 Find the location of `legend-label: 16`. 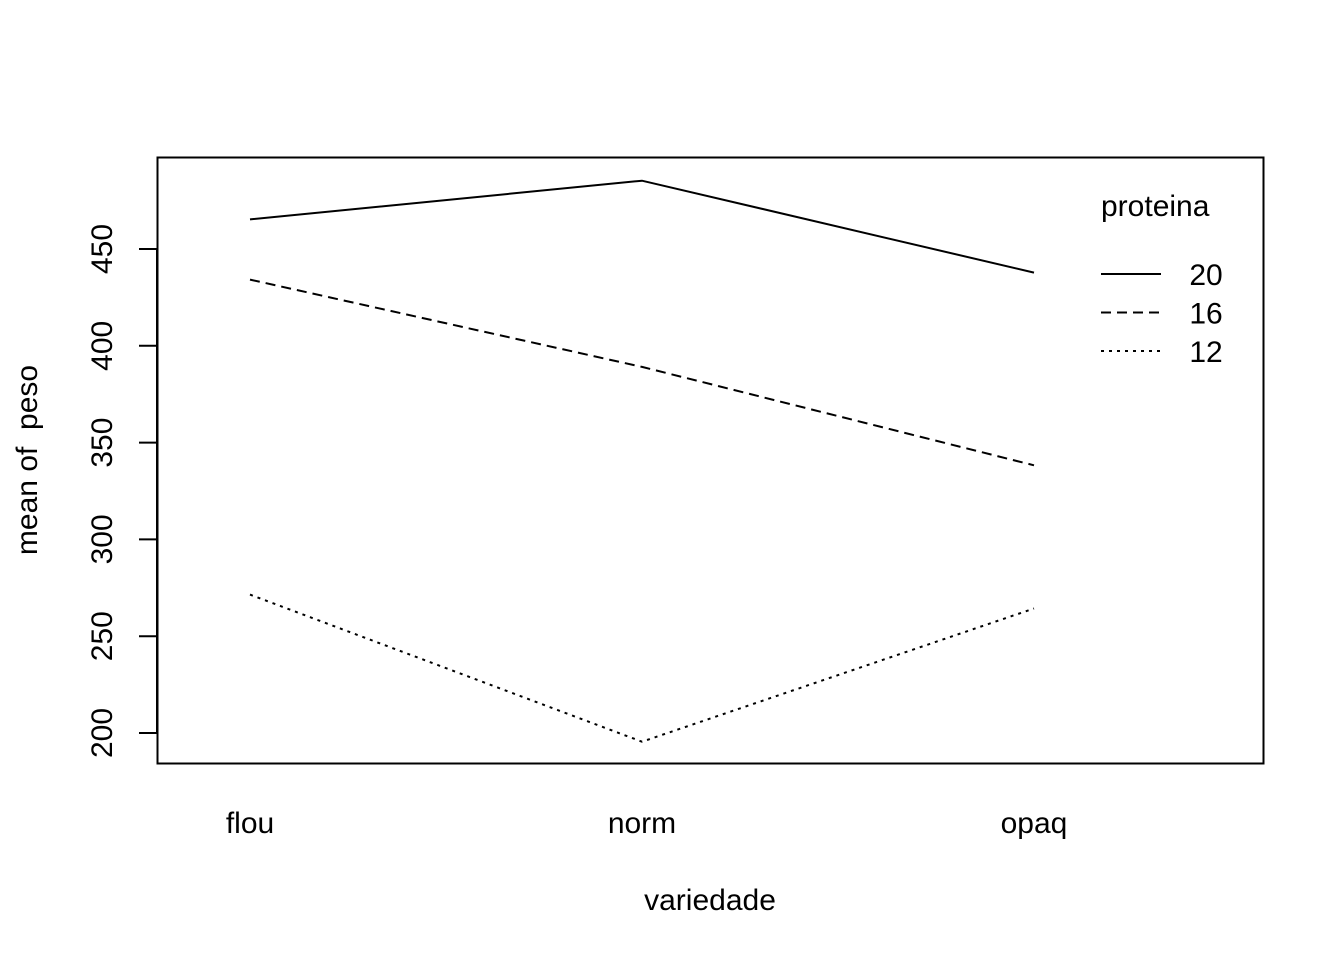

legend-label: 16 is located at coordinates (1205, 314).